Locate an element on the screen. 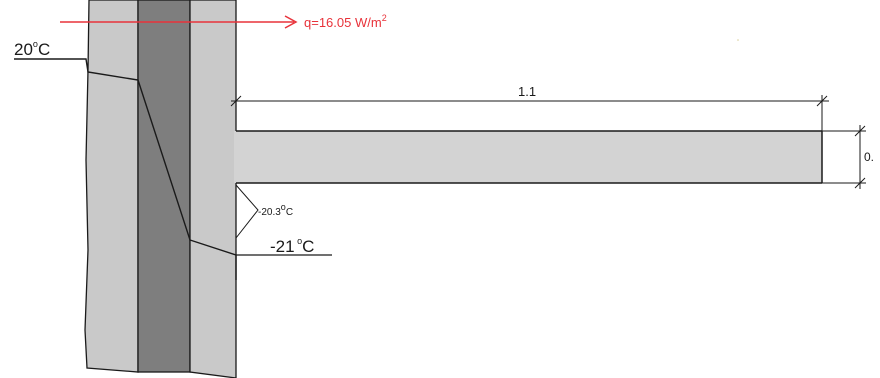 The image size is (880, 378). dimension-length: 1.1 is located at coordinates (529, 107).